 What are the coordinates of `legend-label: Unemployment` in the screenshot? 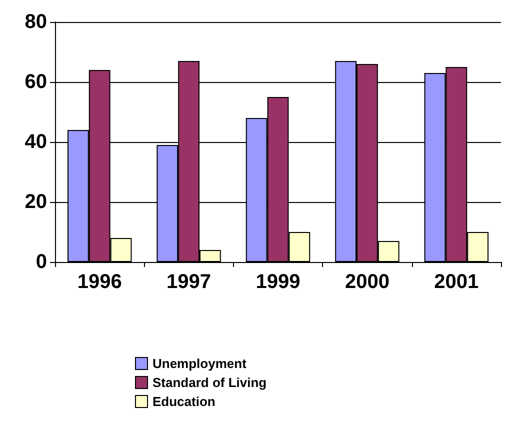 It's located at (200, 363).